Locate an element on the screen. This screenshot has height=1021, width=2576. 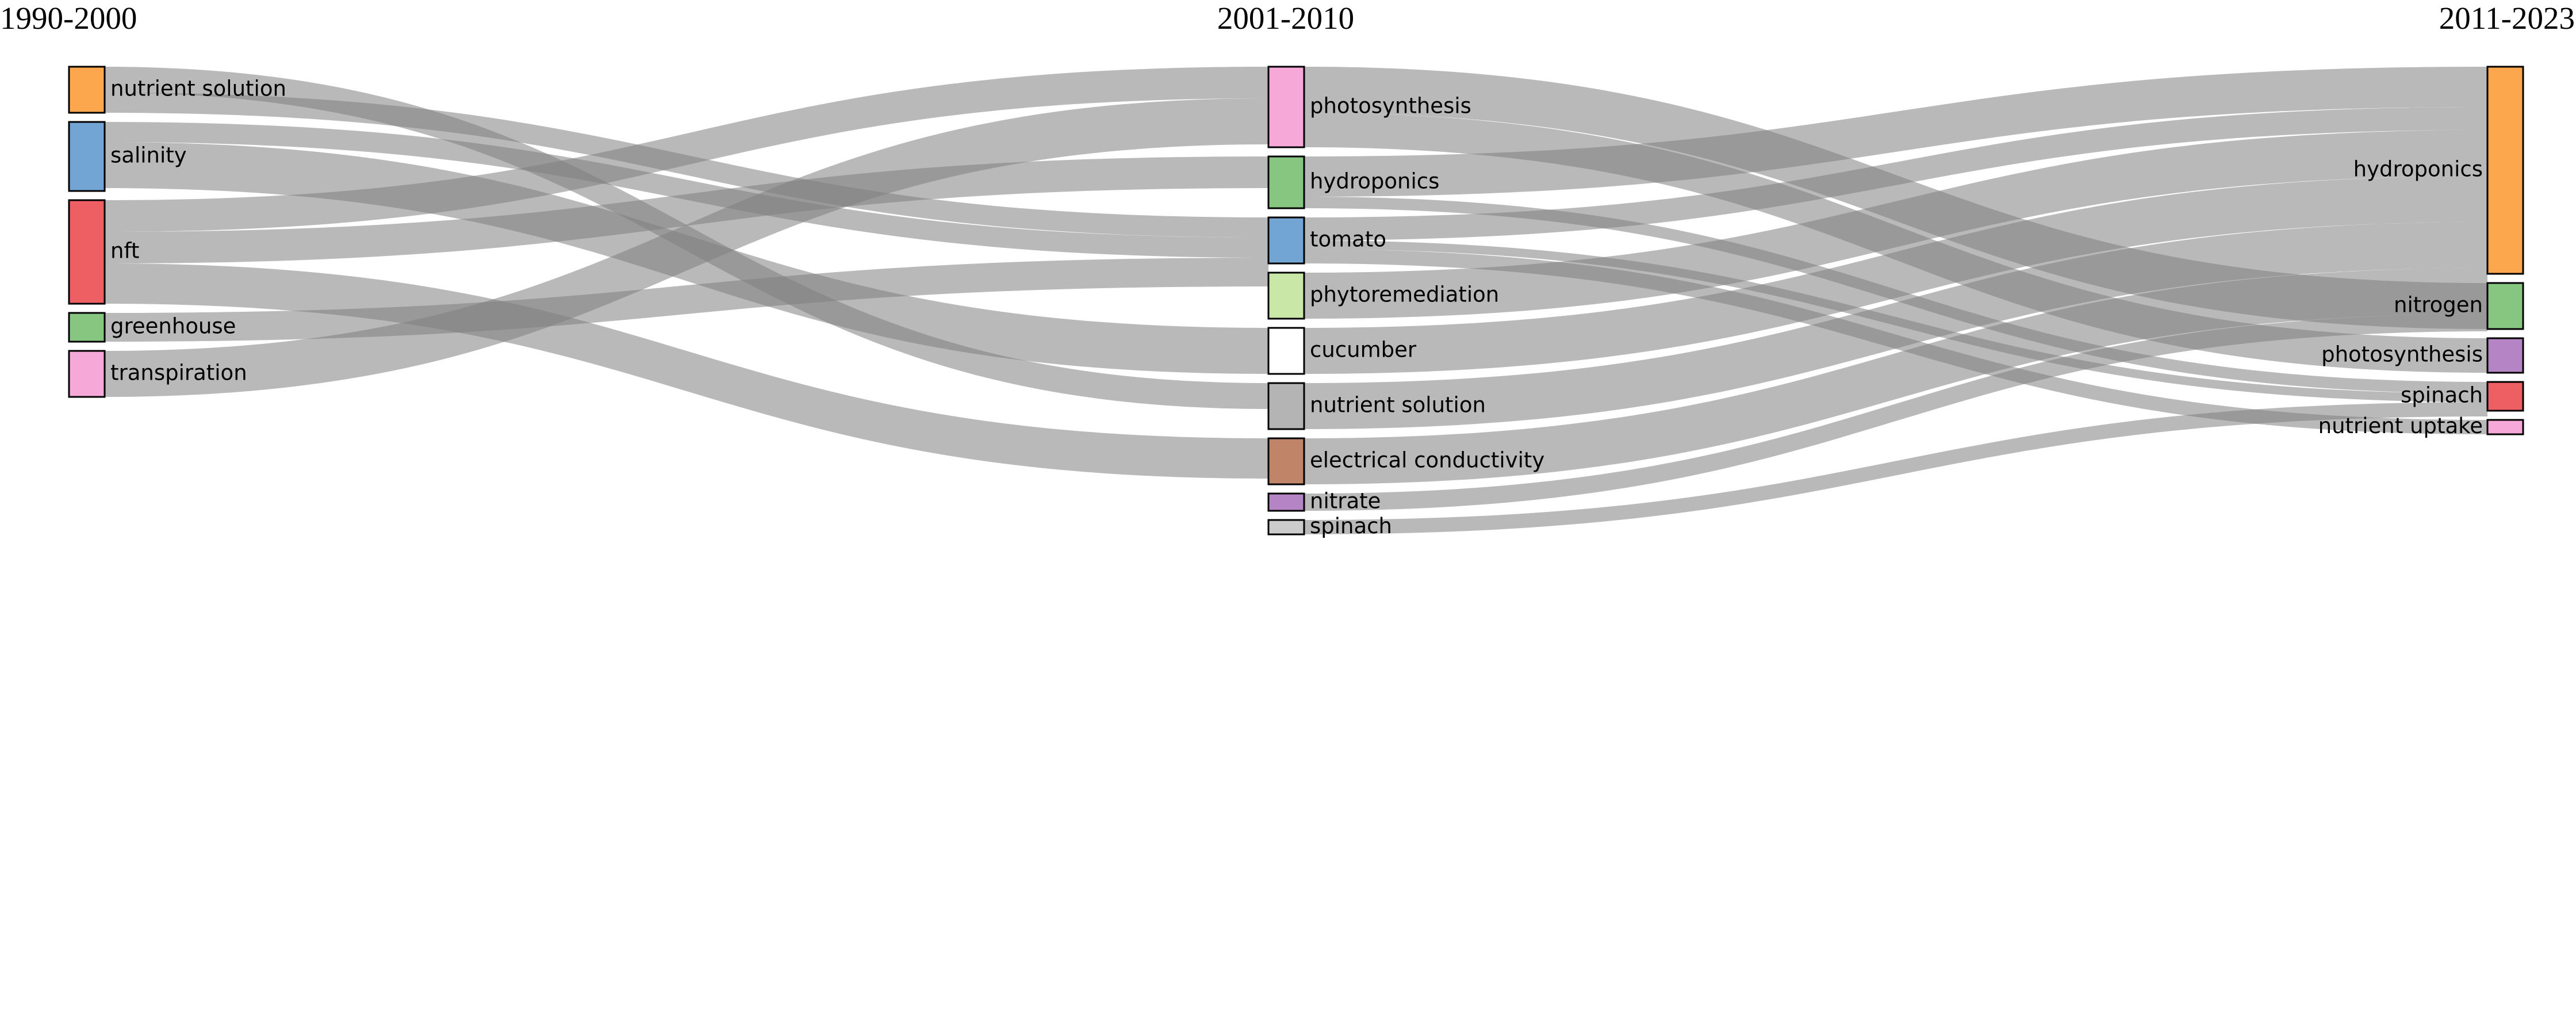
node-1-cucumber: cucumber is located at coordinates (1342, 351).